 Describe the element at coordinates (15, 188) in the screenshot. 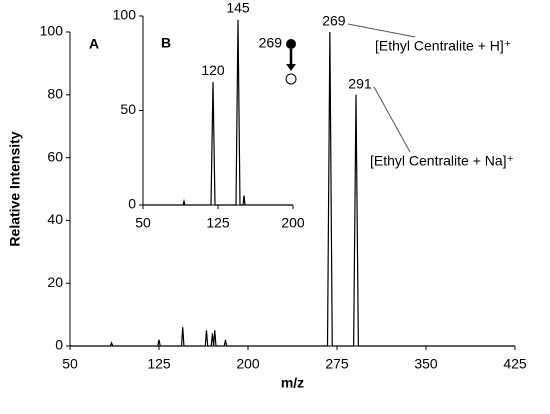

I see `y-axis-title: Relative Intensity` at that location.